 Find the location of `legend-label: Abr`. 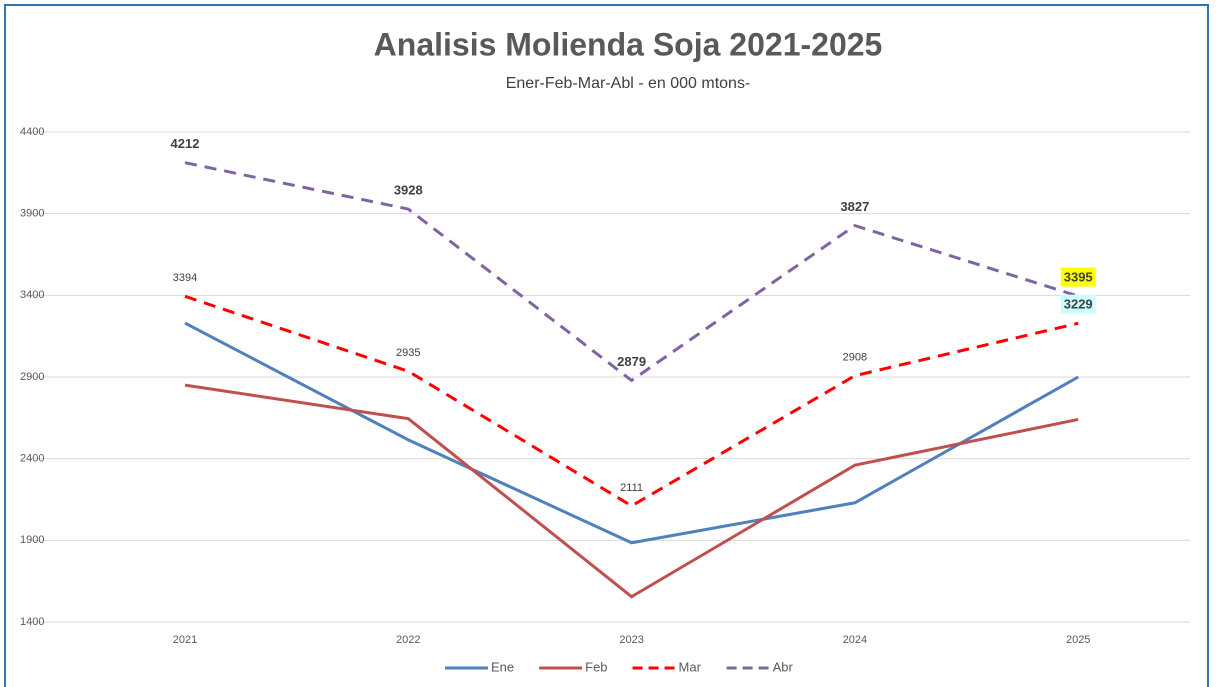

legend-label: Abr is located at coordinates (783, 666).